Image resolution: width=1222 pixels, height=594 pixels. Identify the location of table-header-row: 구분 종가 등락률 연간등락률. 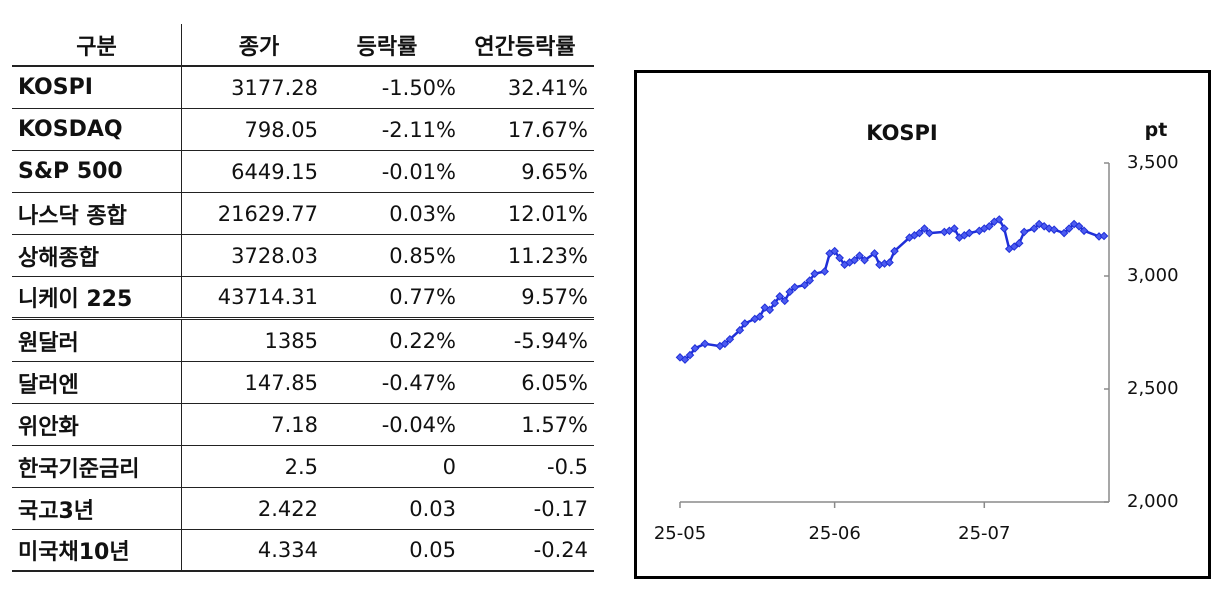
(303, 45).